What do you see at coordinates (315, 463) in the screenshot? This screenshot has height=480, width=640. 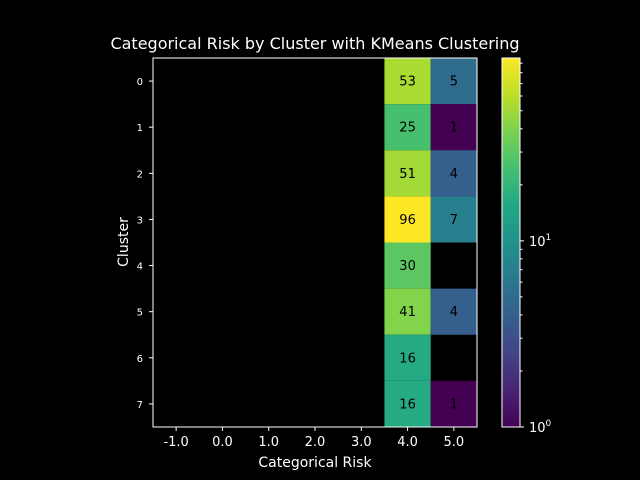 I see `x-axis-label: Categorical Risk` at bounding box center [315, 463].